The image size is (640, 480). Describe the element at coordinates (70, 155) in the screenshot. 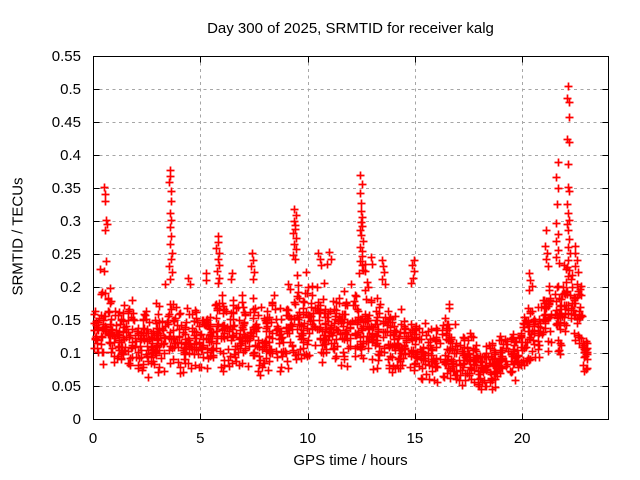

I see `y-tick-label: 0.4` at that location.